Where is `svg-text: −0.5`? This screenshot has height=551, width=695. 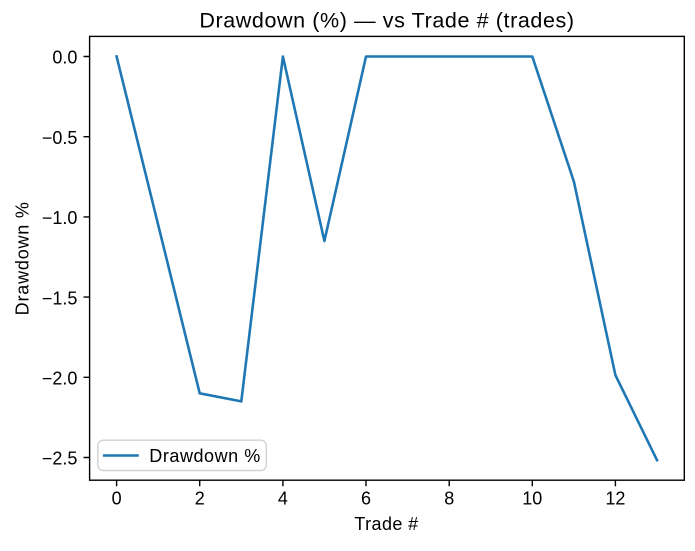
svg-text: −0.5 is located at coordinates (60, 138).